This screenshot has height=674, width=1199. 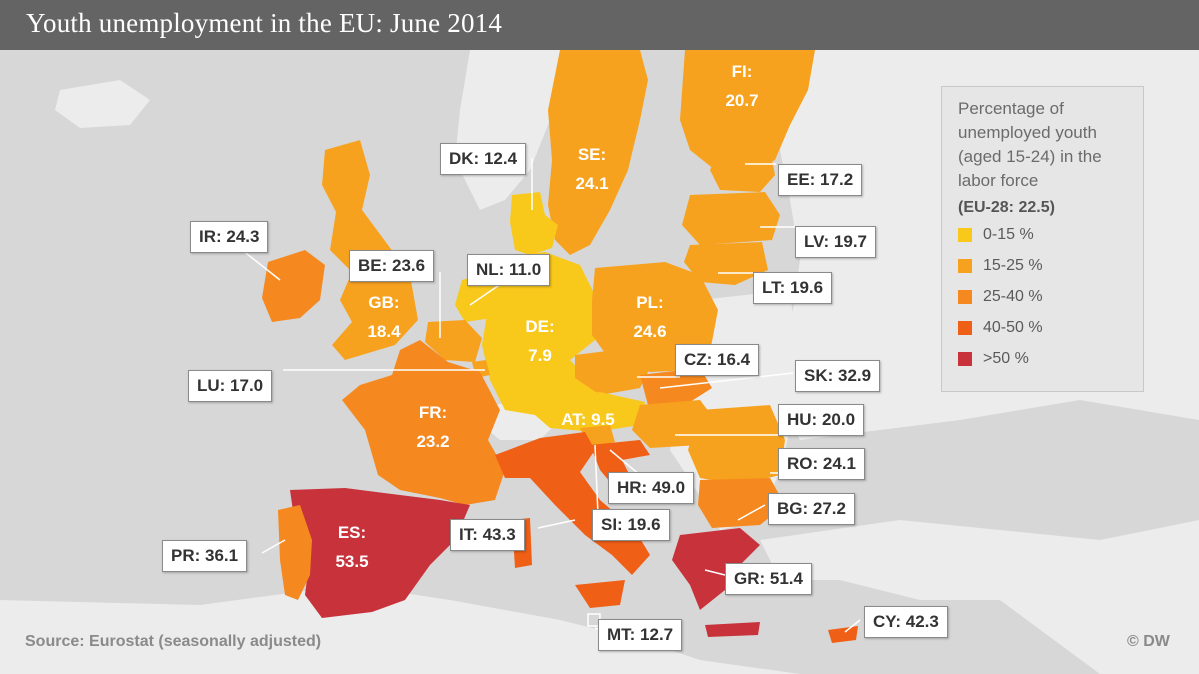 I want to click on legend-item-15-25: 15-25 %, so click(x=1050, y=265).